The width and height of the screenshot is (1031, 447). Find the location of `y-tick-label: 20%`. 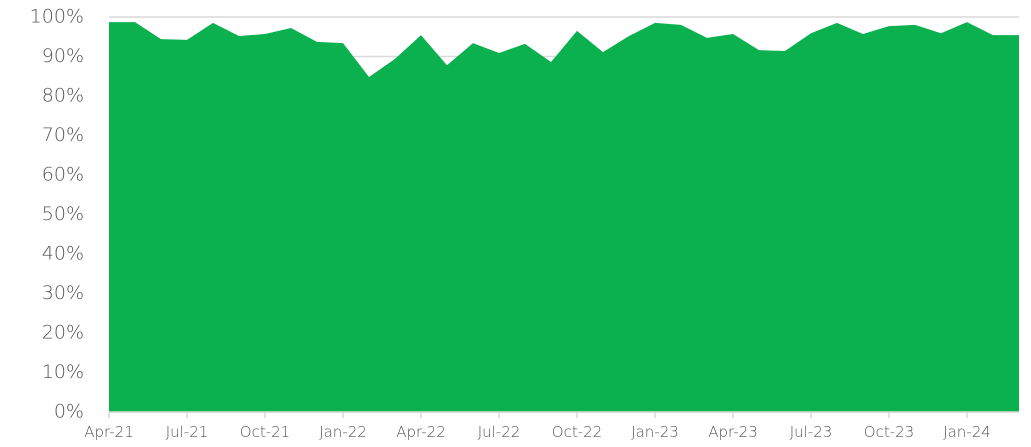

y-tick-label: 20% is located at coordinates (63, 333).